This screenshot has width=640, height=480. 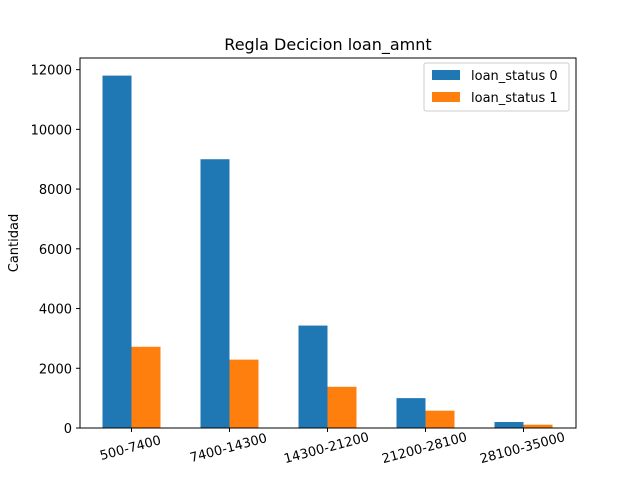 What do you see at coordinates (130, 448) in the screenshot?
I see `x-tick-label: 500-7400` at bounding box center [130, 448].